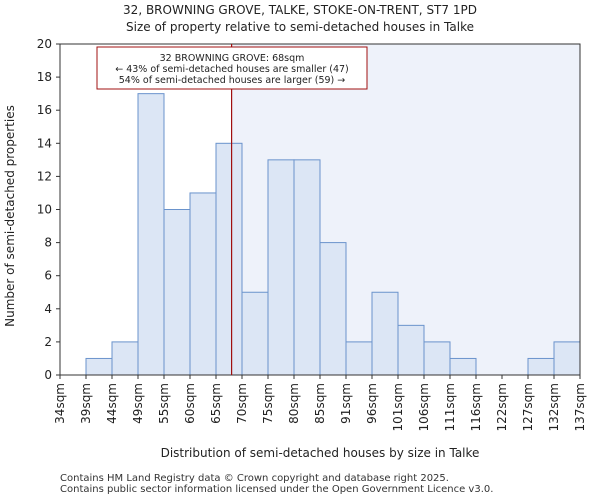 The height and width of the screenshot is (500, 600). I want to click on x-tick-label: 137sqm, so click(580, 407).